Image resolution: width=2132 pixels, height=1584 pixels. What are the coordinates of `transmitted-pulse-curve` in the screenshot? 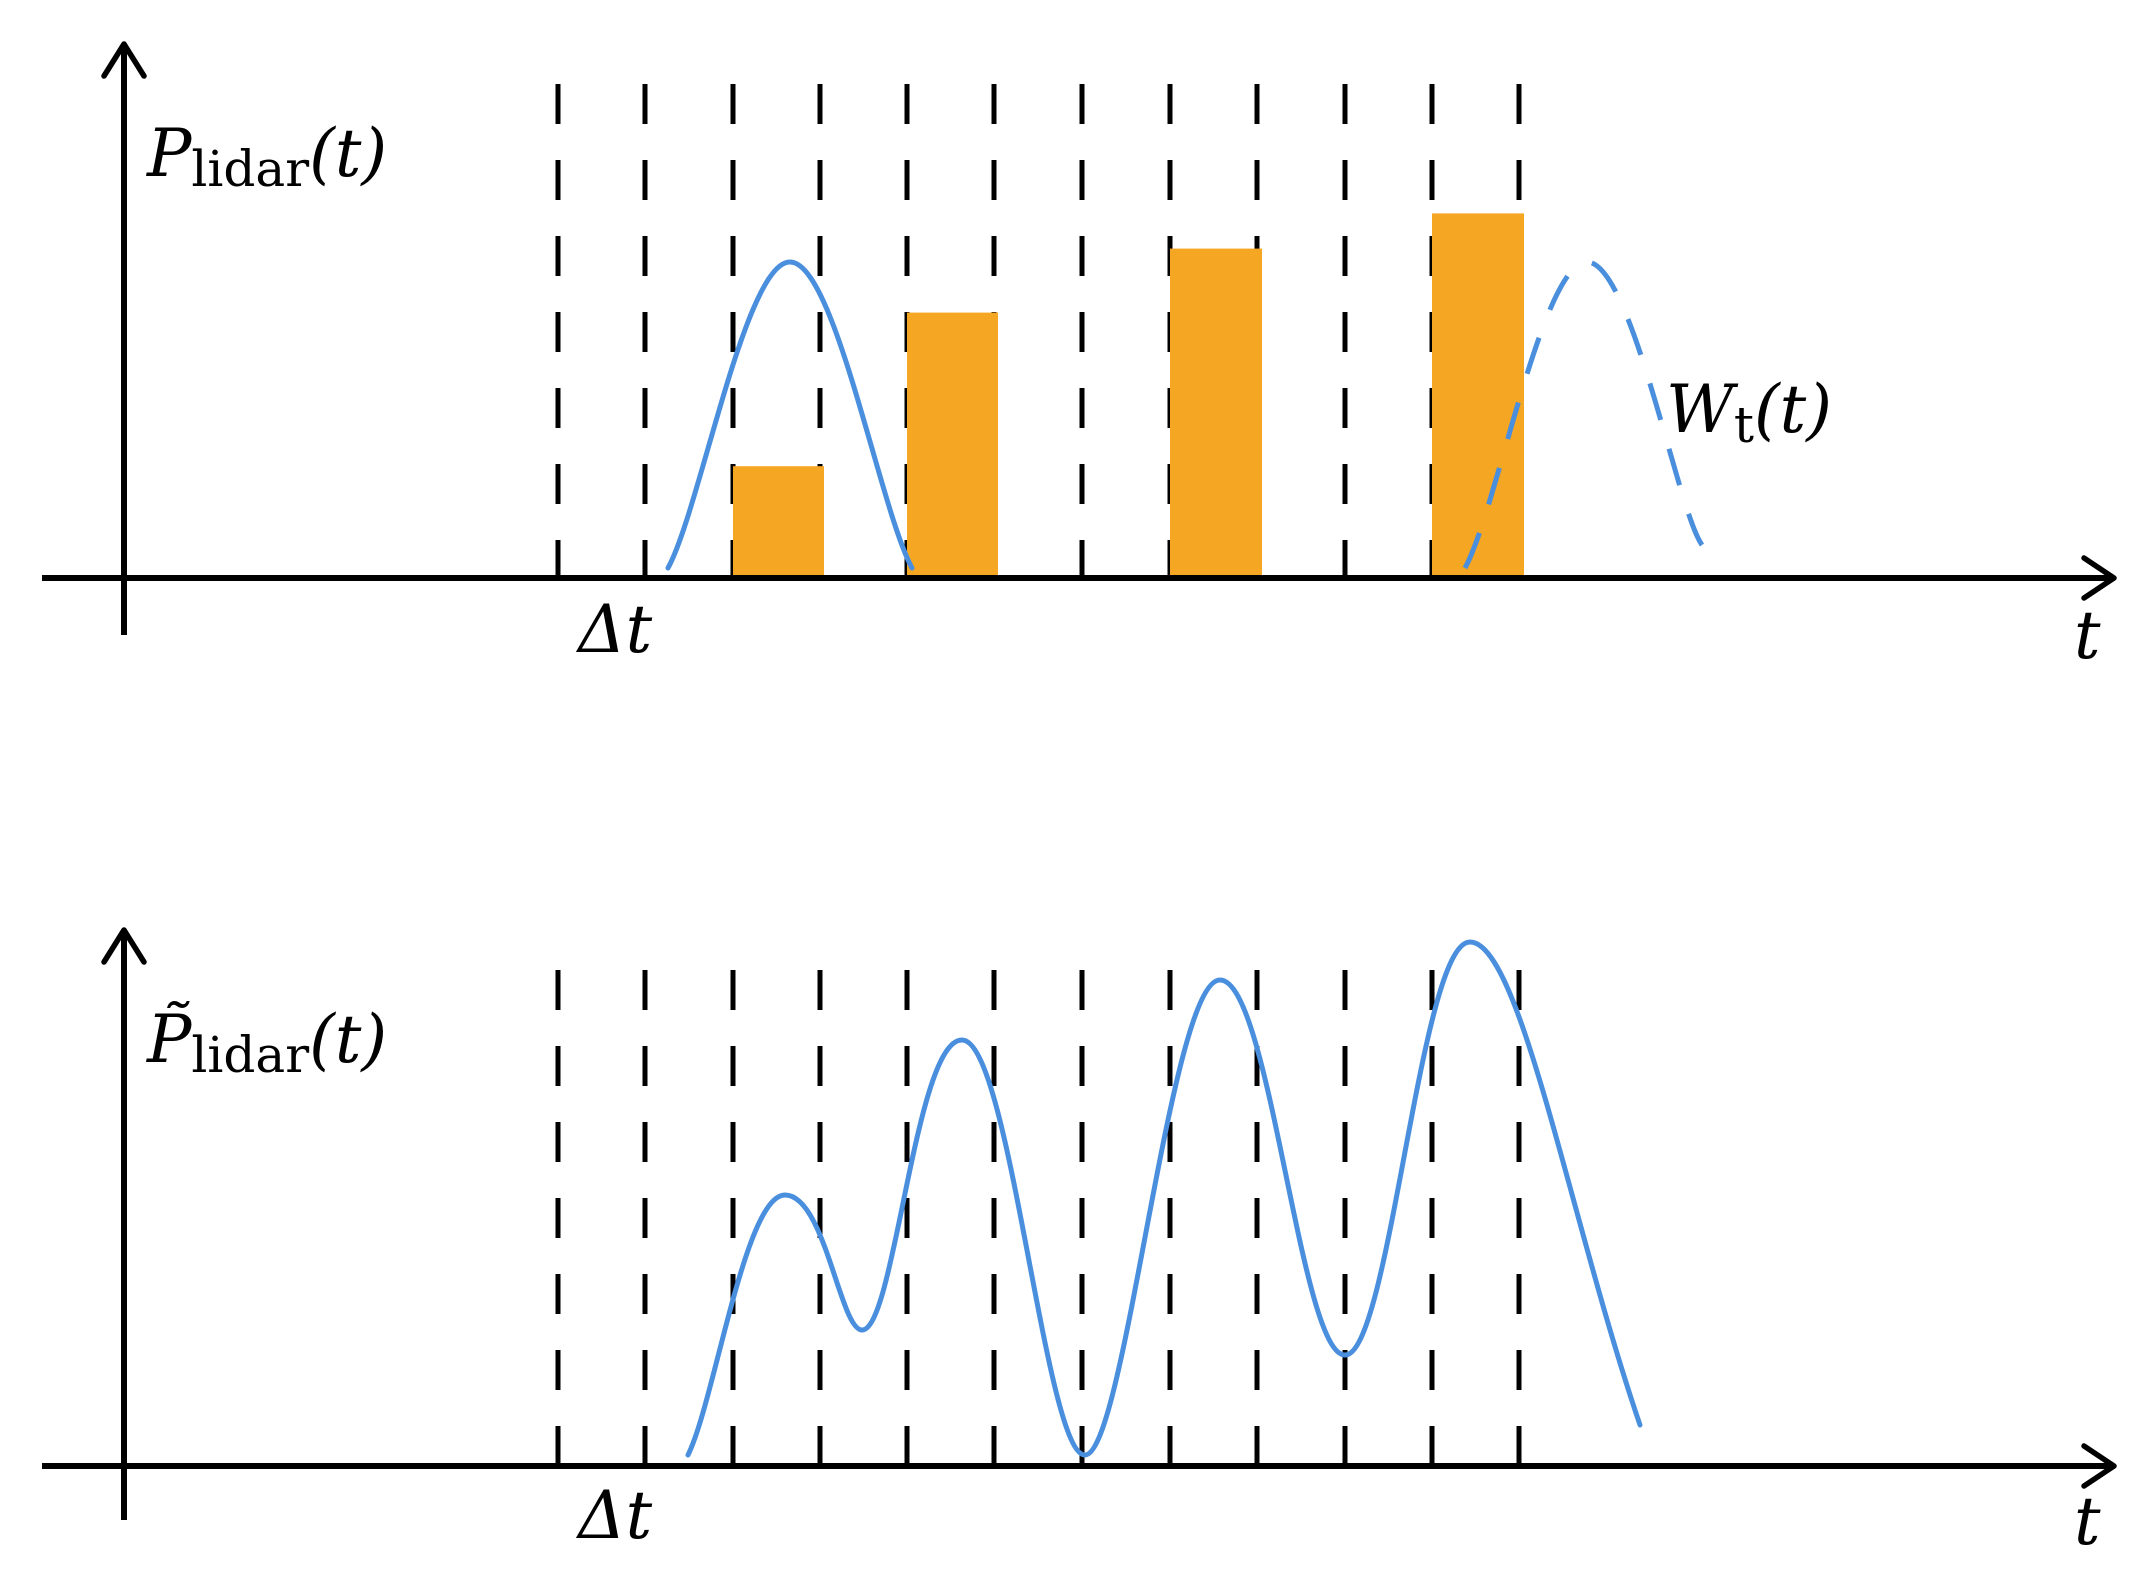 It's located at (790, 415).